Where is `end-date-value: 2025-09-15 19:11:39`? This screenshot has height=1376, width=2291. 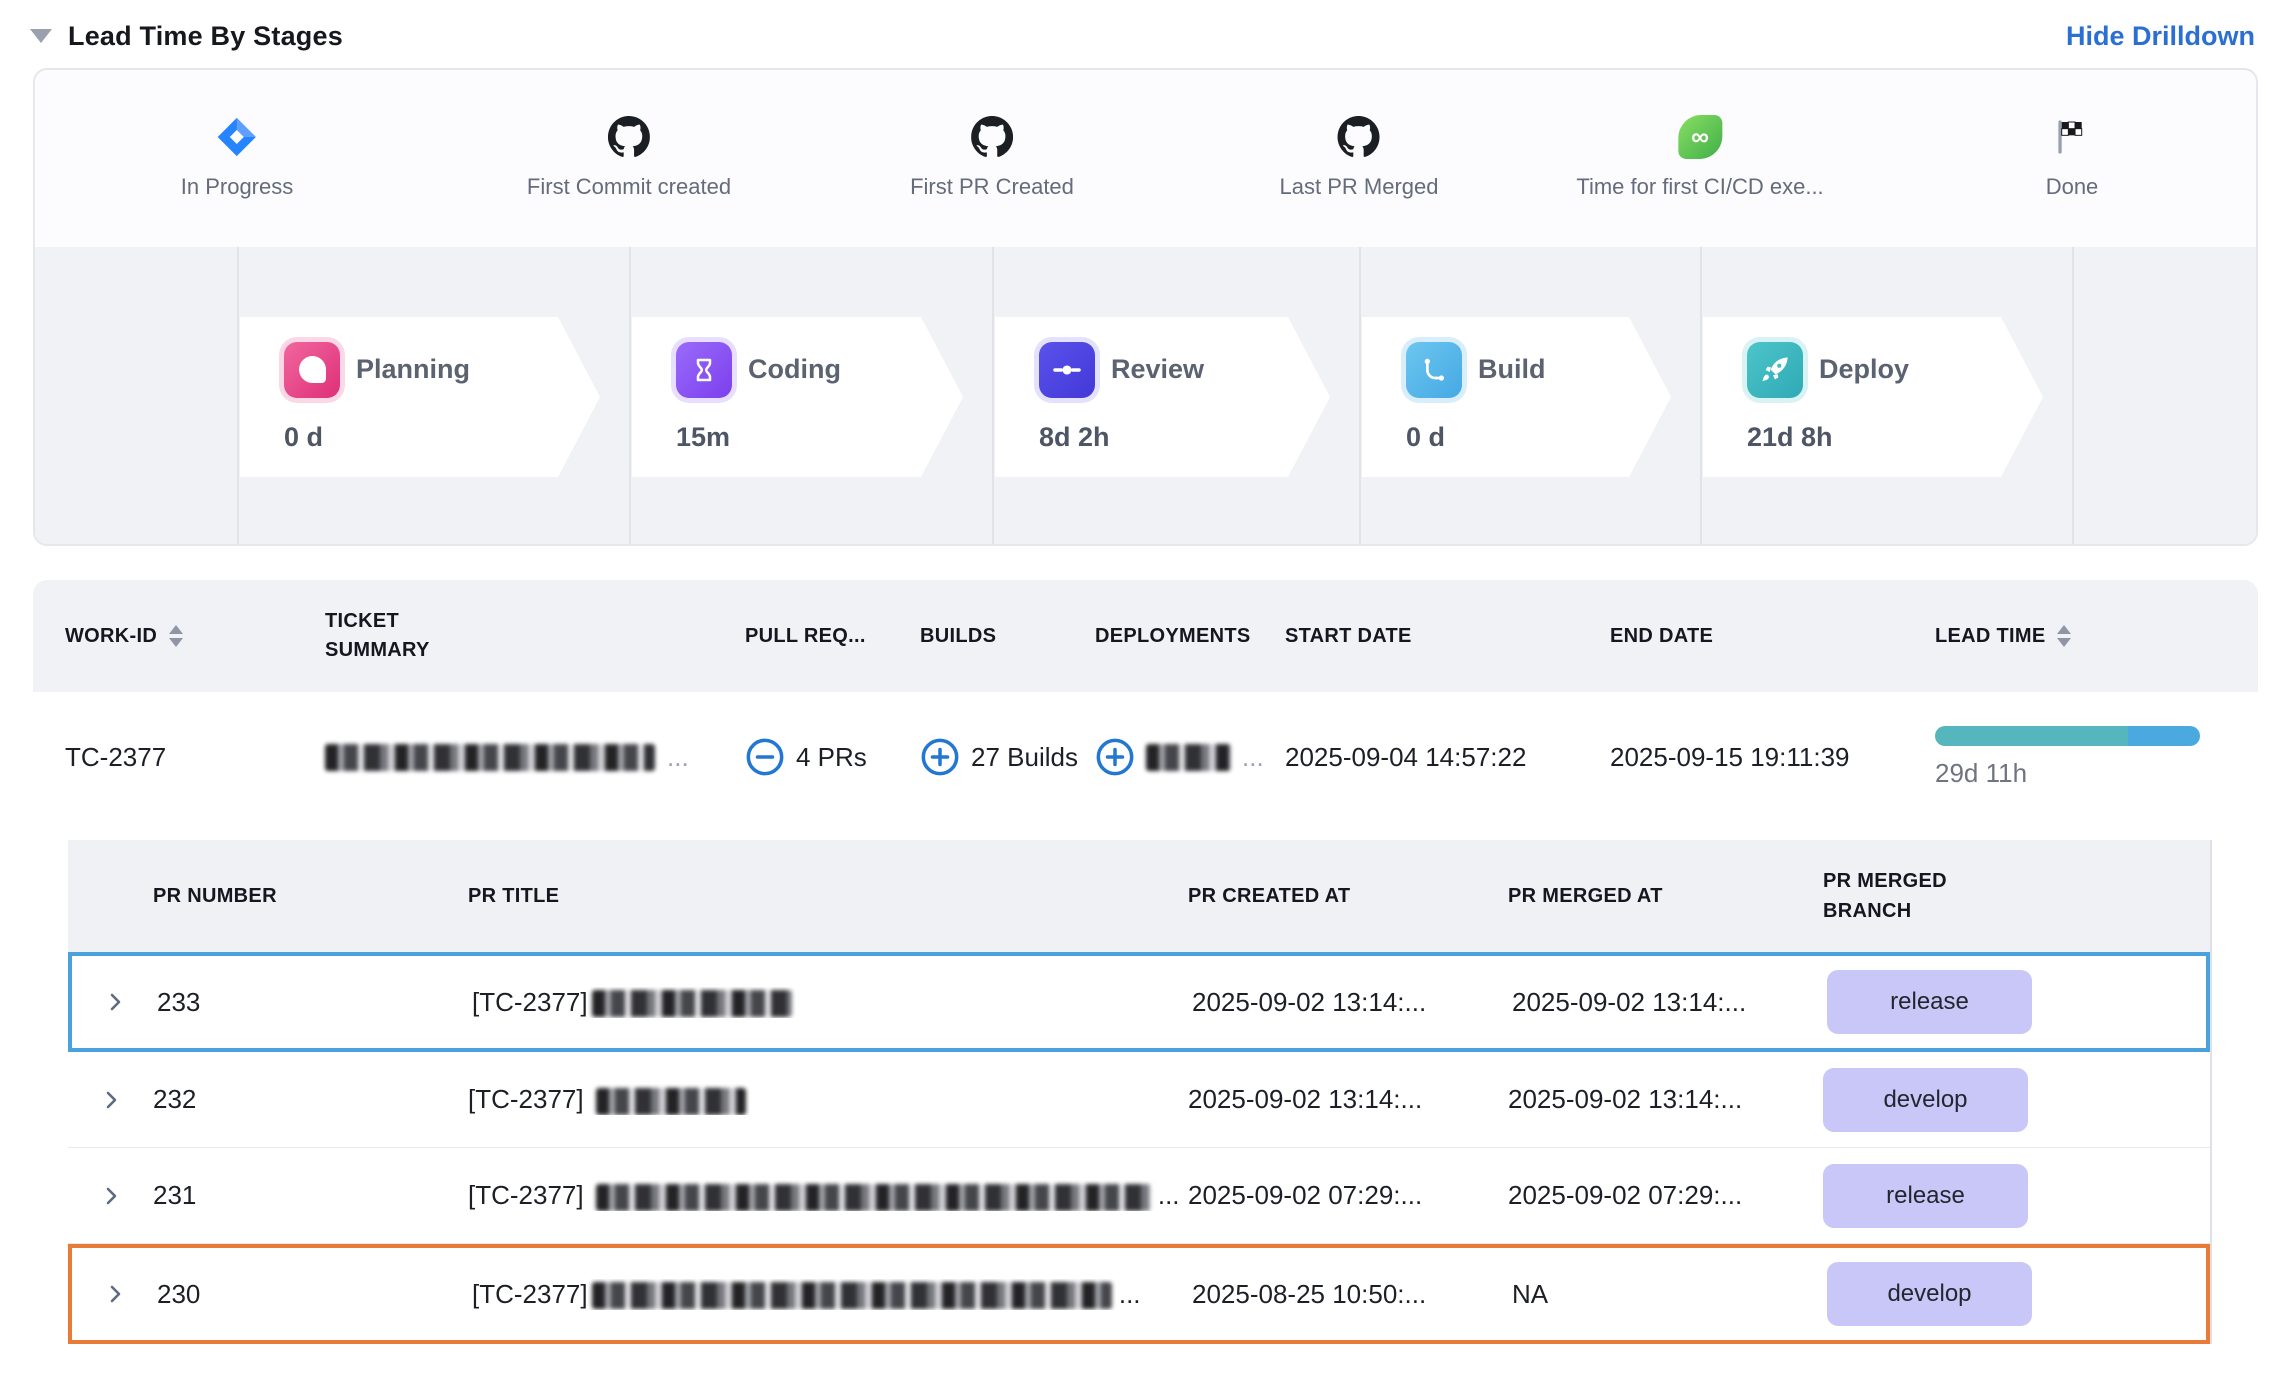 end-date-value: 2025-09-15 19:11:39 is located at coordinates (1730, 756).